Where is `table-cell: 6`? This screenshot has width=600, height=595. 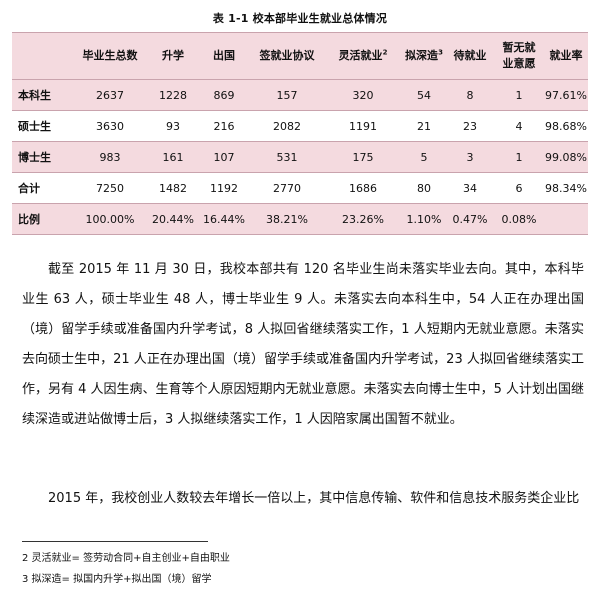 table-cell: 6 is located at coordinates (519, 188).